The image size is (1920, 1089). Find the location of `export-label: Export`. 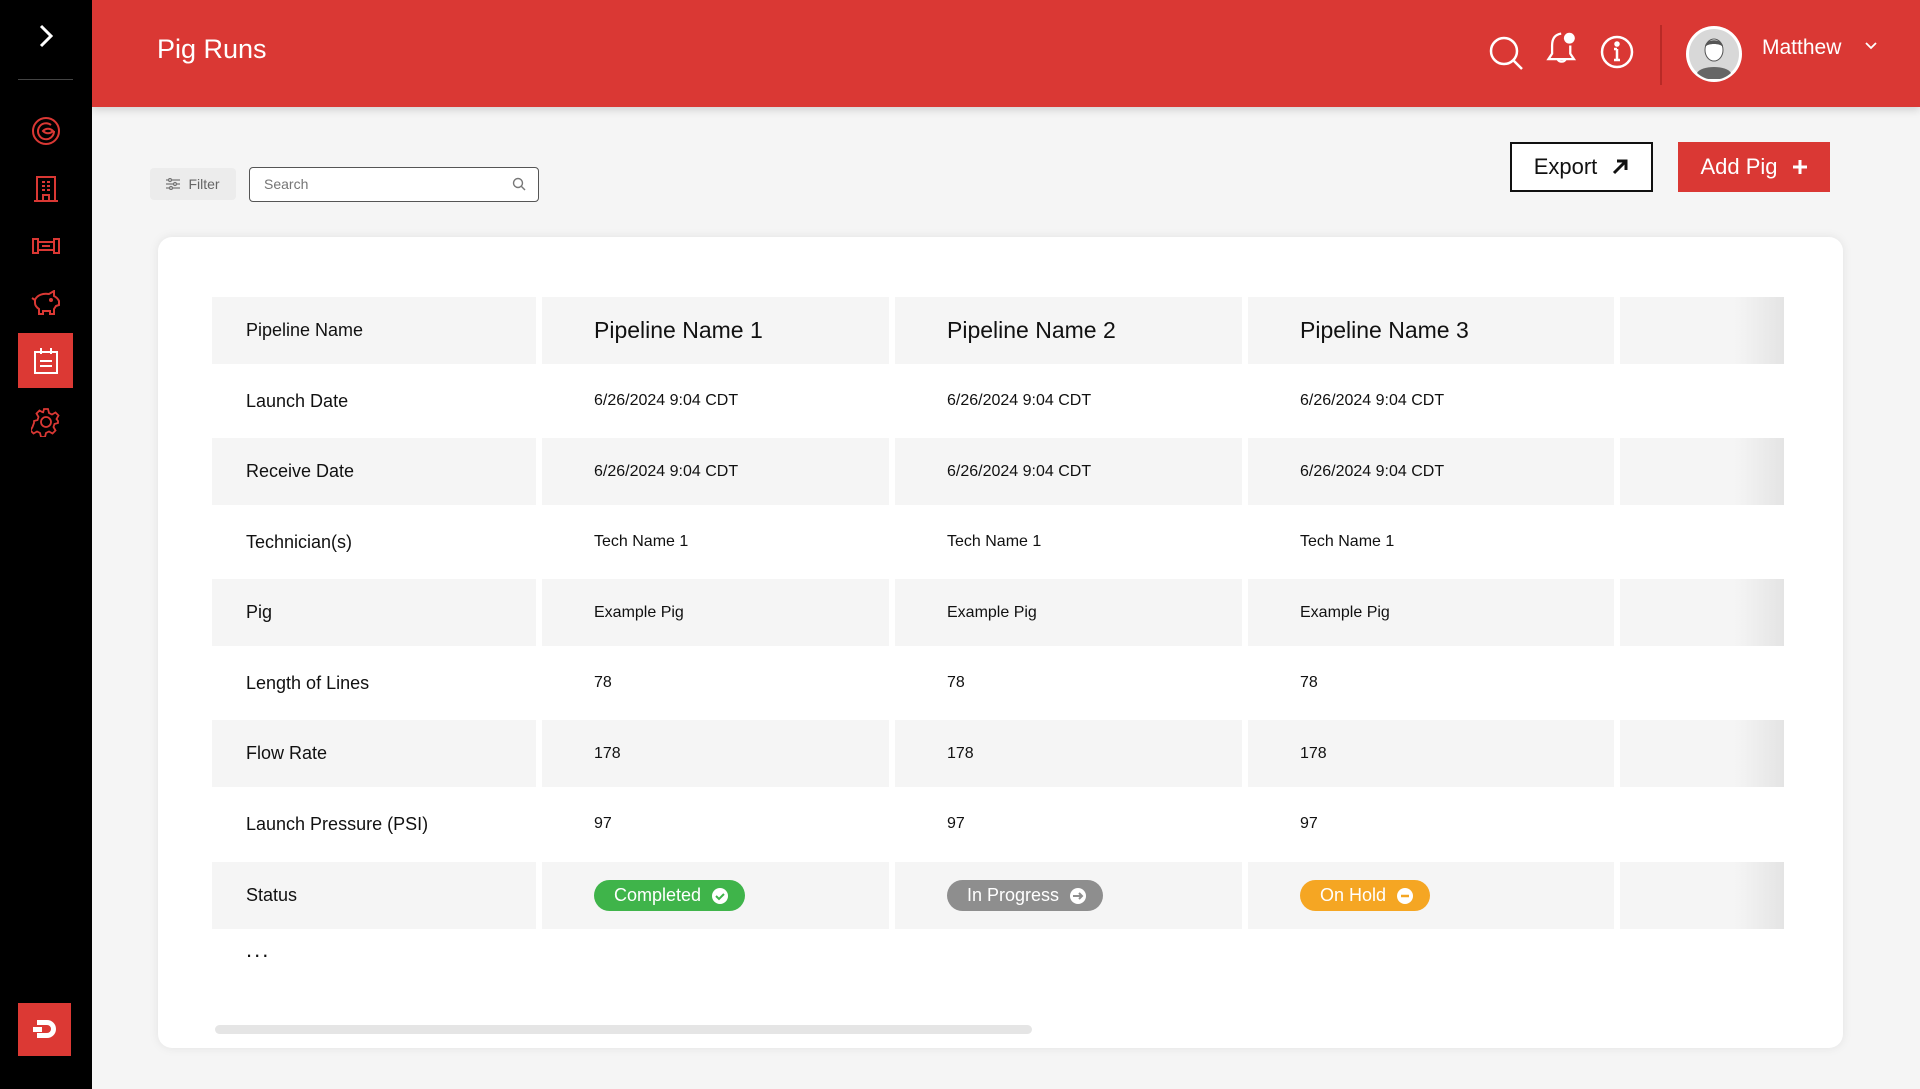

export-label: Export is located at coordinates (1565, 166).